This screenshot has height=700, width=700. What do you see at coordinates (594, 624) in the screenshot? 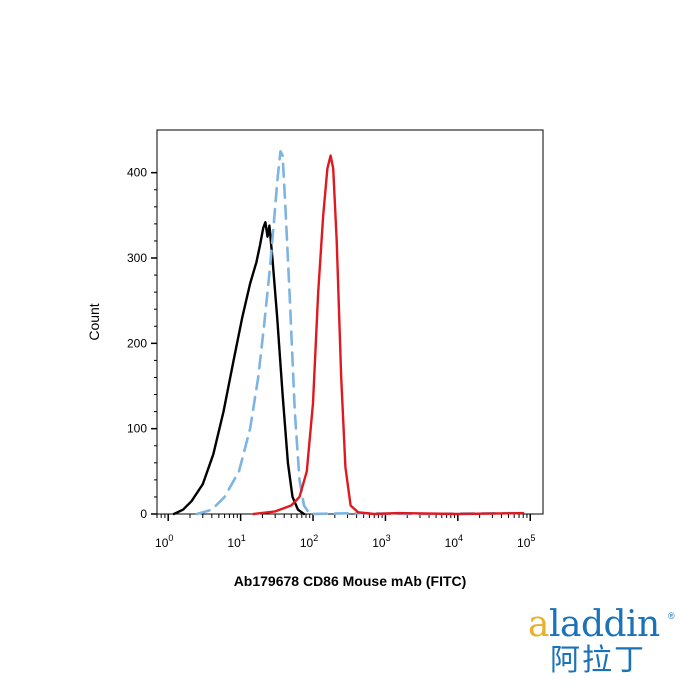
I see `logo-wordmark: aladdin` at bounding box center [594, 624].